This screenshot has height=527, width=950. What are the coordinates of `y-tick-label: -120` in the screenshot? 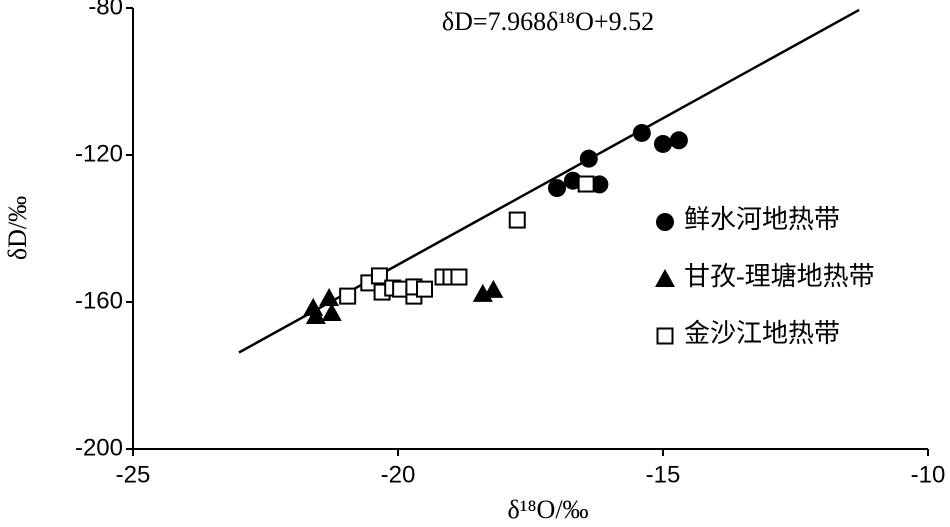 It's located at (99, 153).